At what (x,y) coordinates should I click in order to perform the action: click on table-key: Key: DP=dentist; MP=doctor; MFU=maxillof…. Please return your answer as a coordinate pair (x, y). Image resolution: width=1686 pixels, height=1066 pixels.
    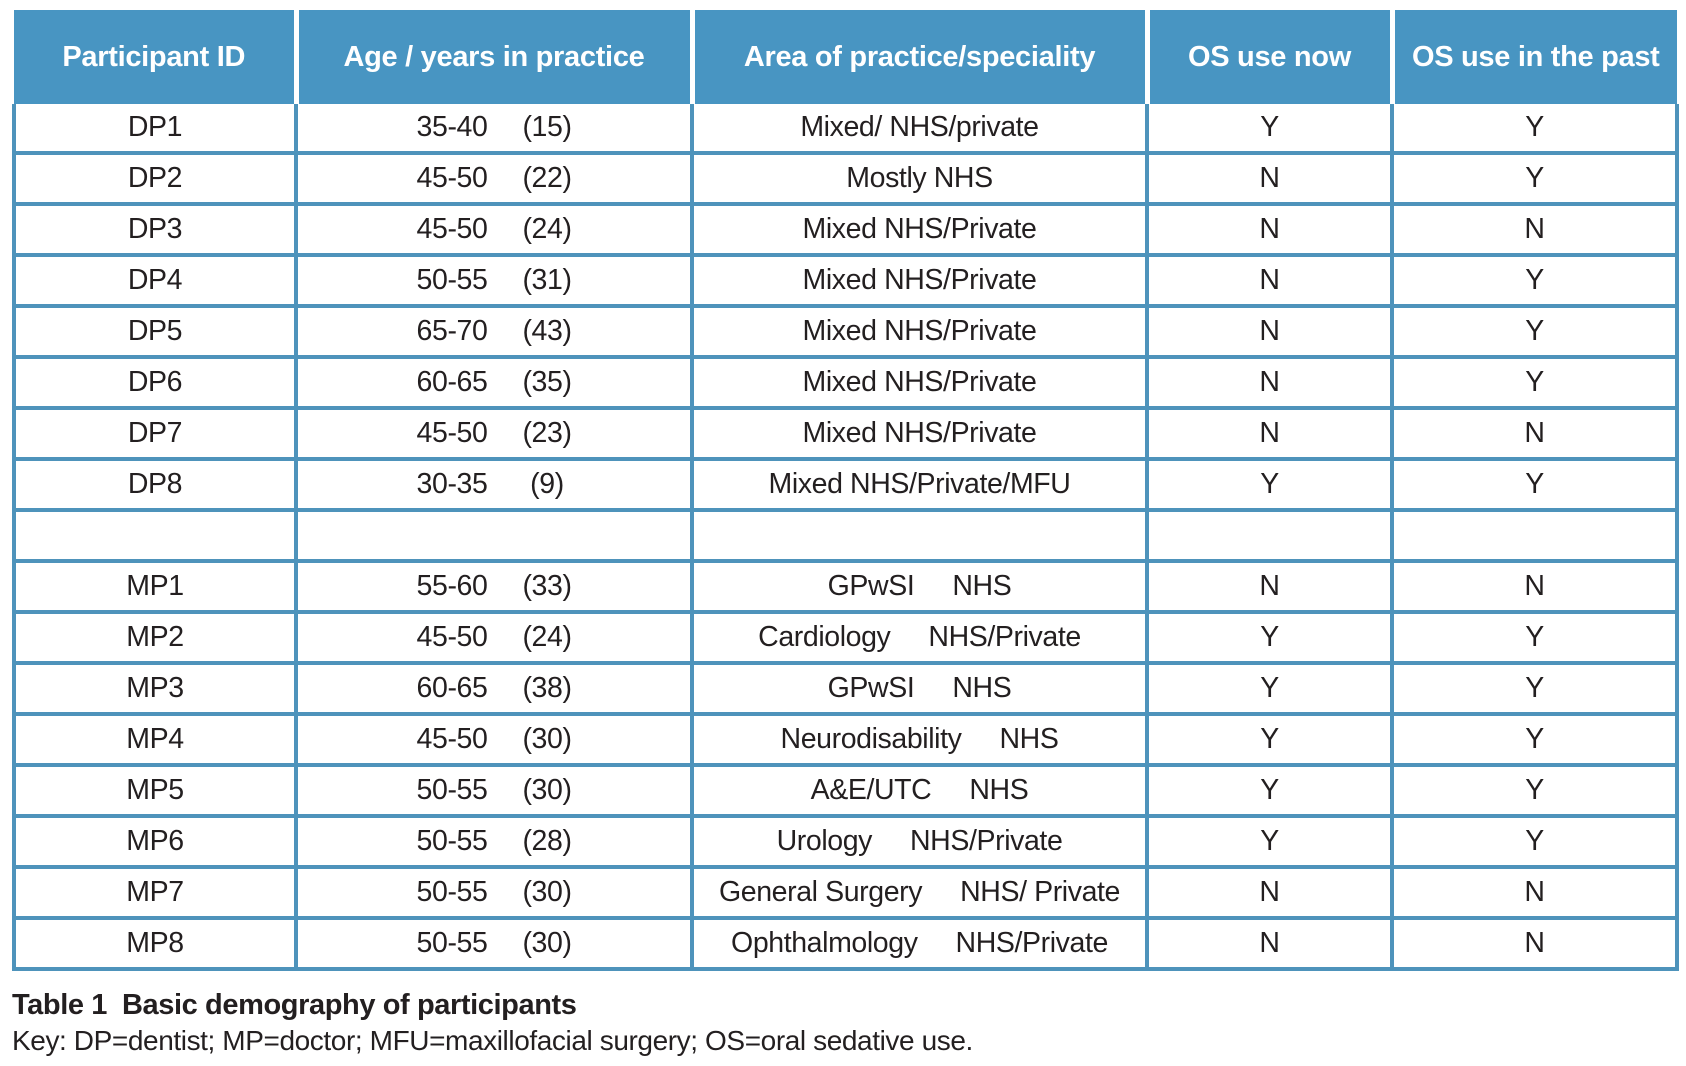
    Looking at the image, I should click on (492, 1040).